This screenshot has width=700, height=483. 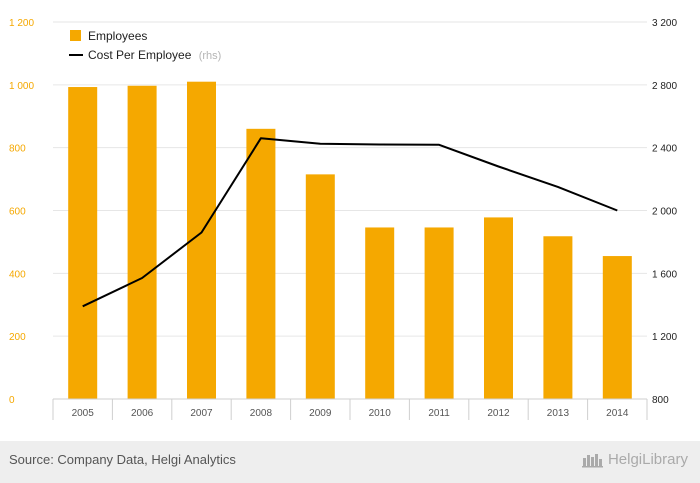 I want to click on y-left-tick-label: 1 000, so click(x=21, y=86).